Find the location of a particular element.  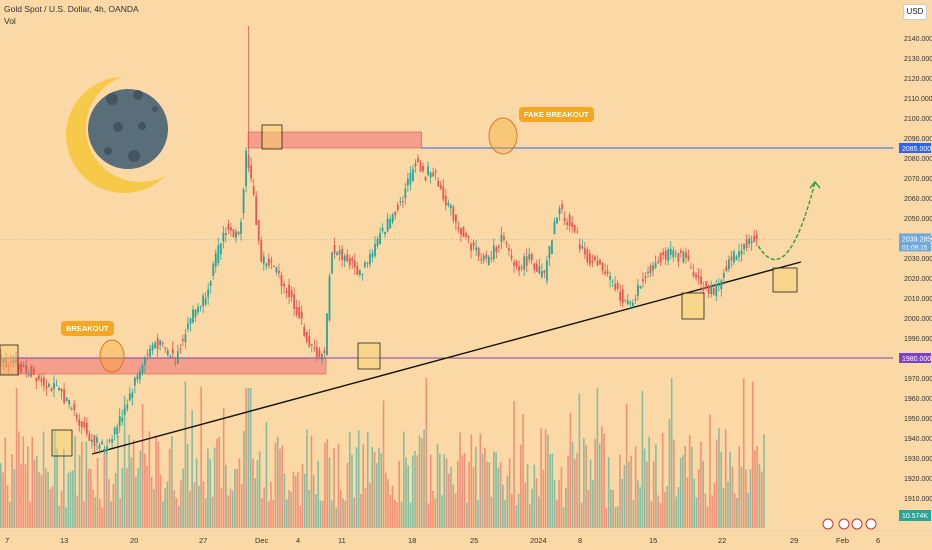

price-tick: 2020.000 is located at coordinates (918, 279).